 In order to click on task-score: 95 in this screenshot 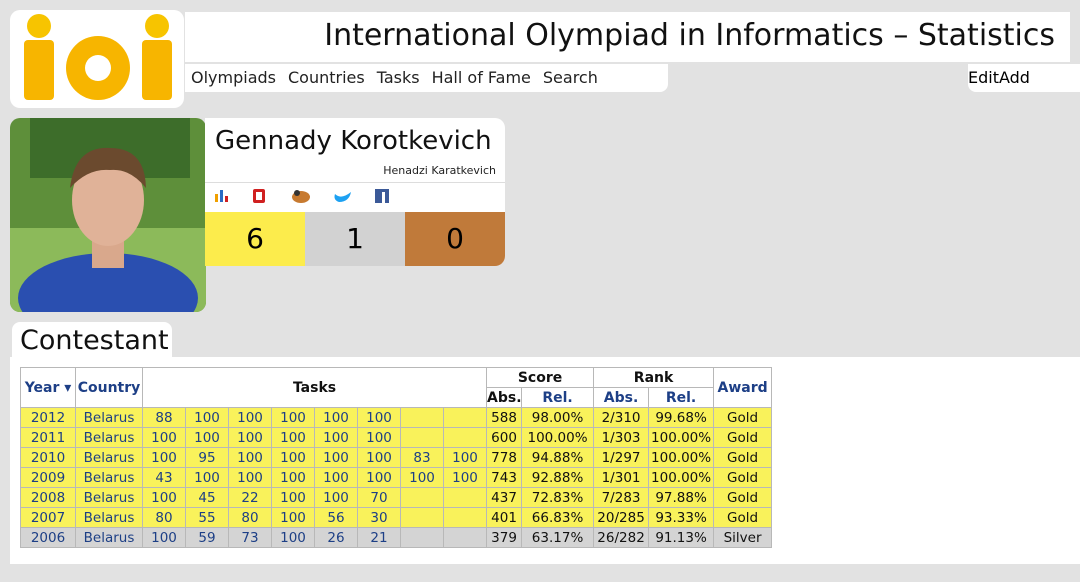, I will do `click(207, 457)`.